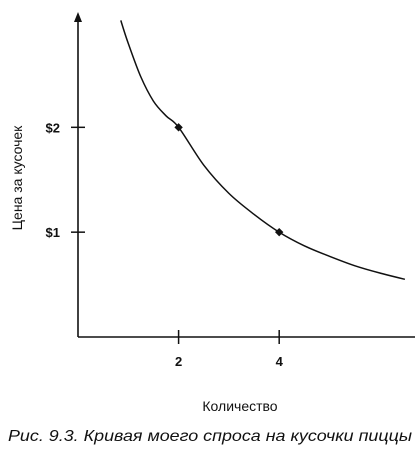 Image resolution: width=419 pixels, height=450 pixels. I want to click on y-axis-label: Цена за кусочек, so click(17, 177).